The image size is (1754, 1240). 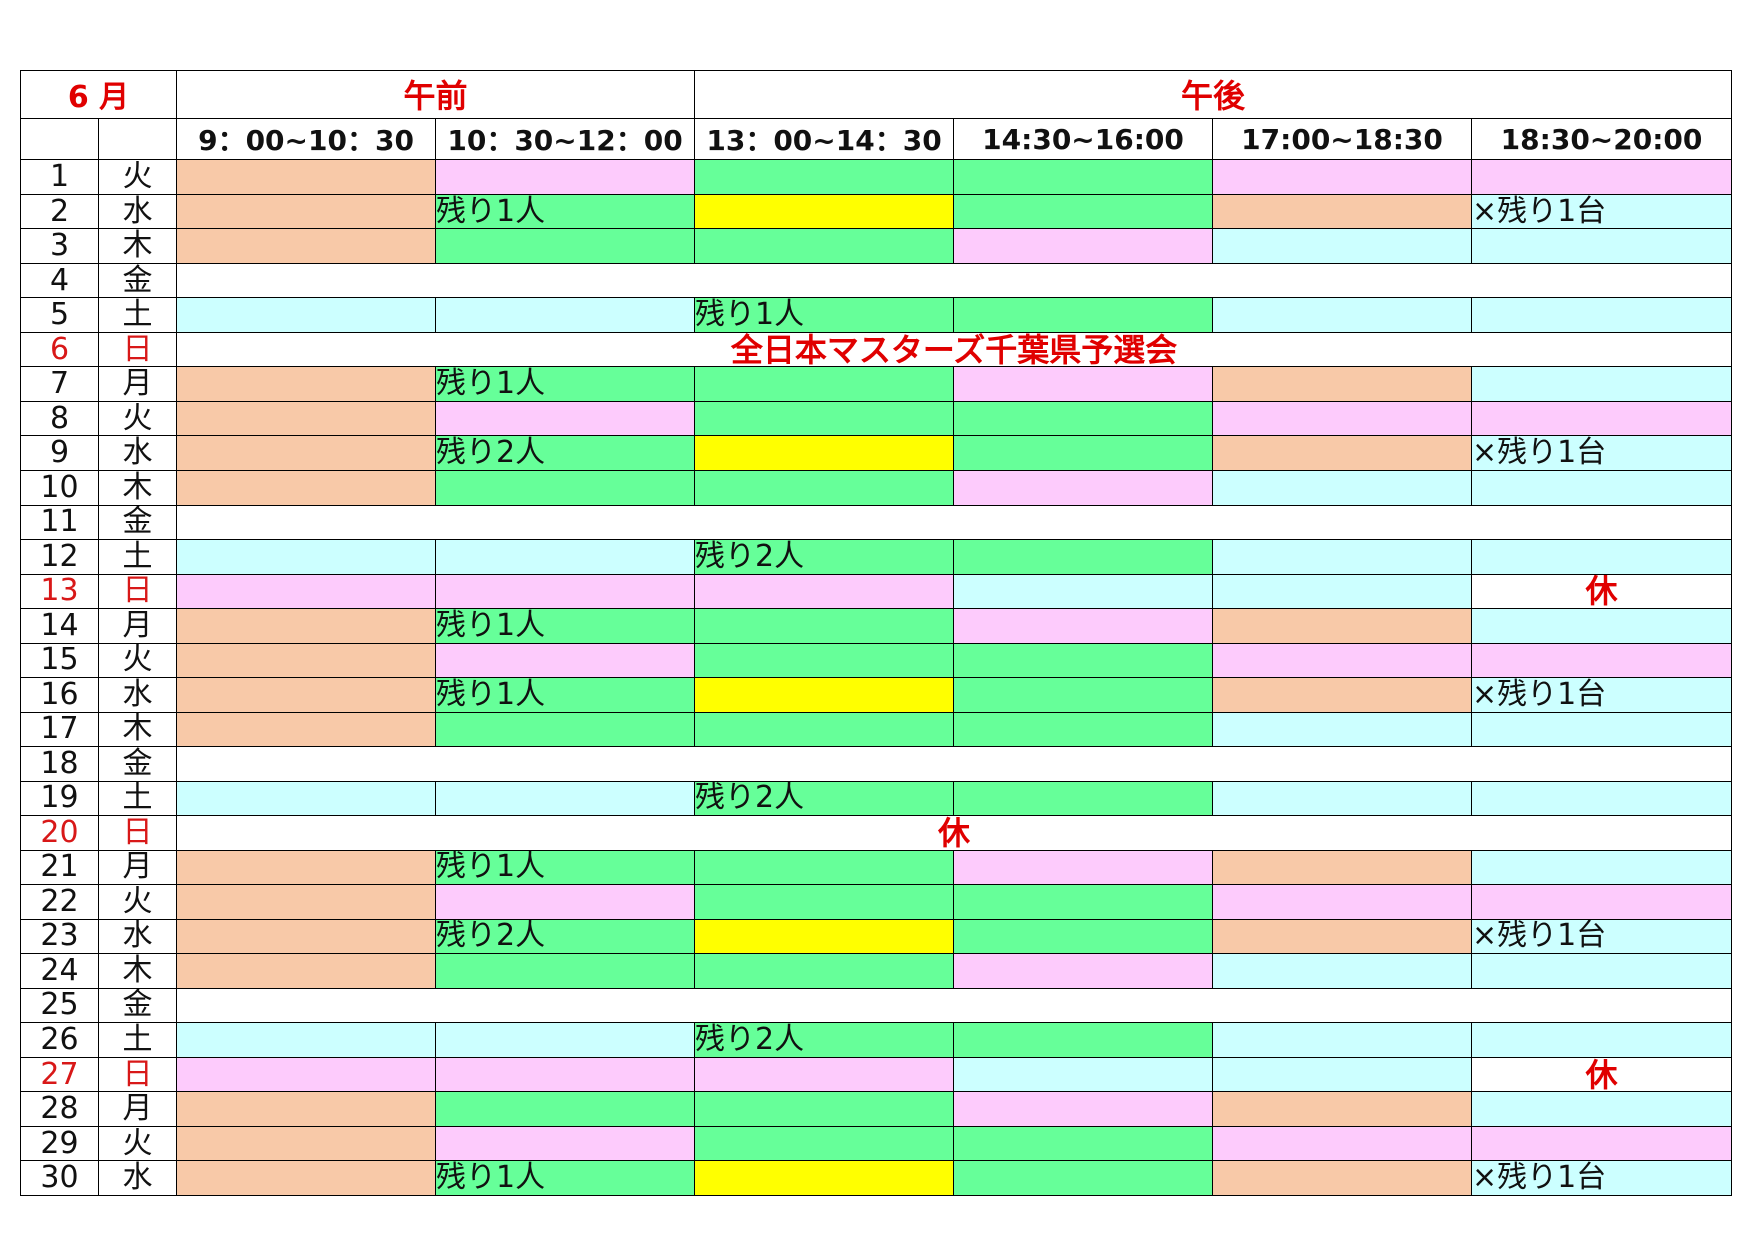 I want to click on day-row: 13 日 休, so click(x=876, y=591).